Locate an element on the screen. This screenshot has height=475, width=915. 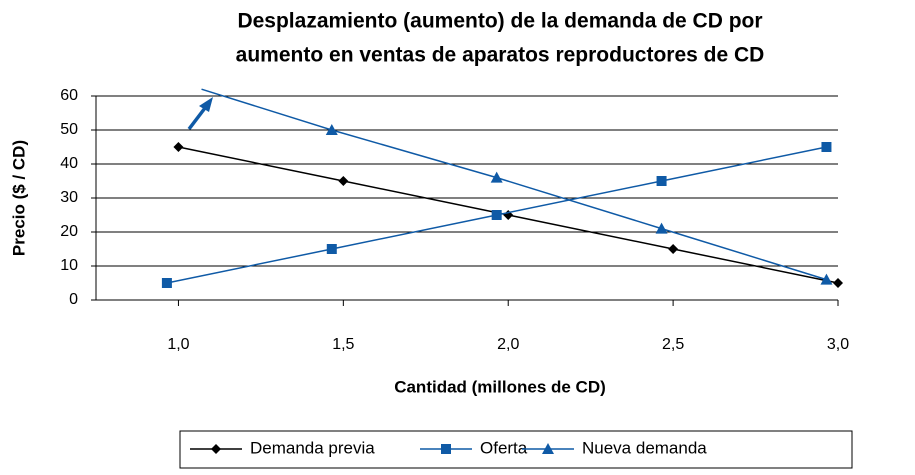
annotation-arrow is located at coordinates (200, 114).